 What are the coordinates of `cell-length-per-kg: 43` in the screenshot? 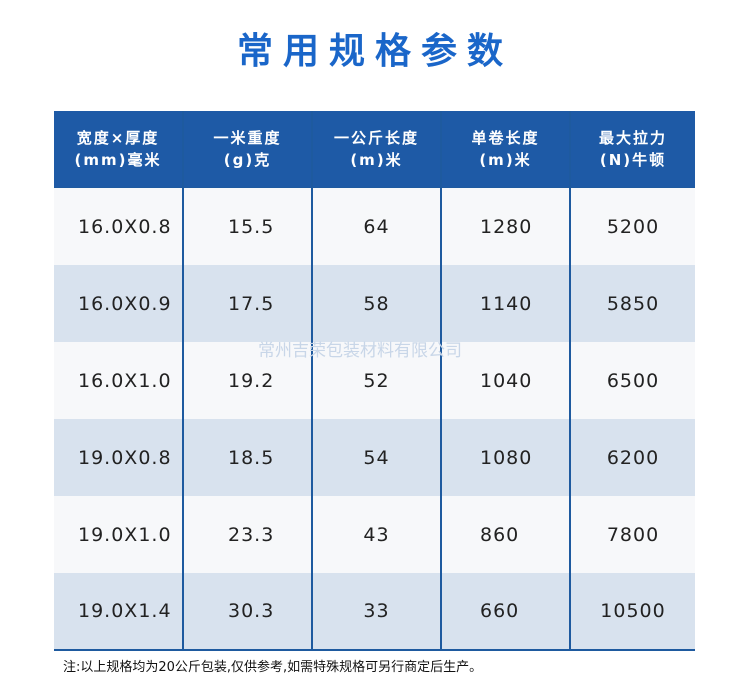 It's located at (377, 534).